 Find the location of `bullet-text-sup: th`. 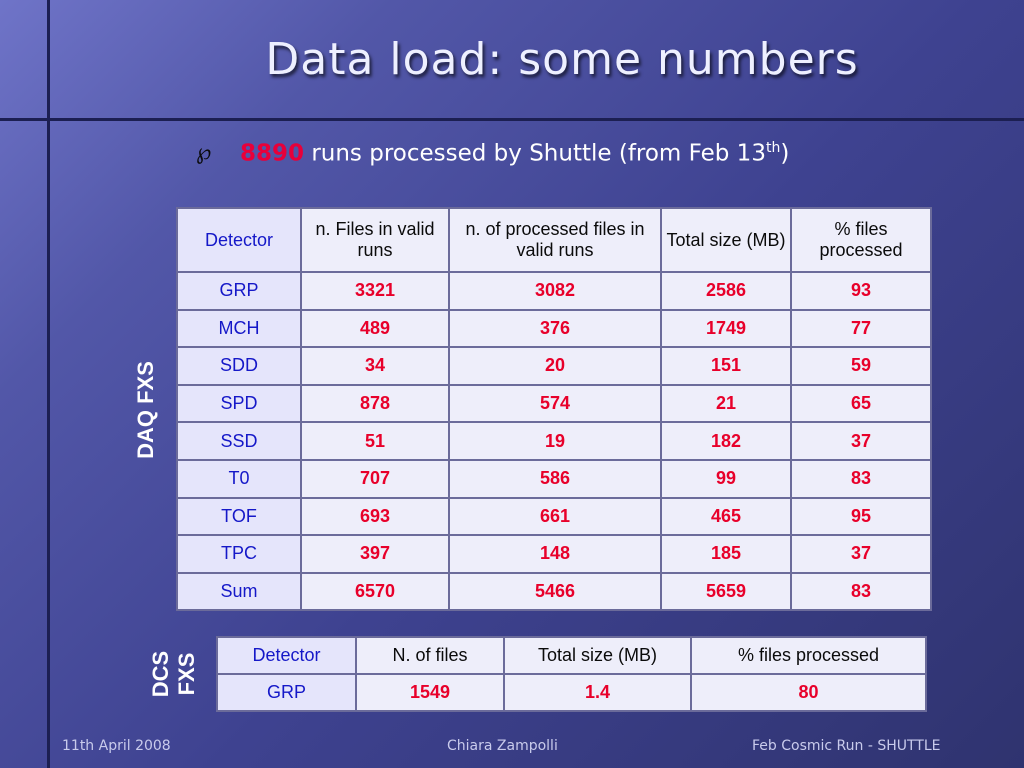

bullet-text-sup: th is located at coordinates (773, 148).